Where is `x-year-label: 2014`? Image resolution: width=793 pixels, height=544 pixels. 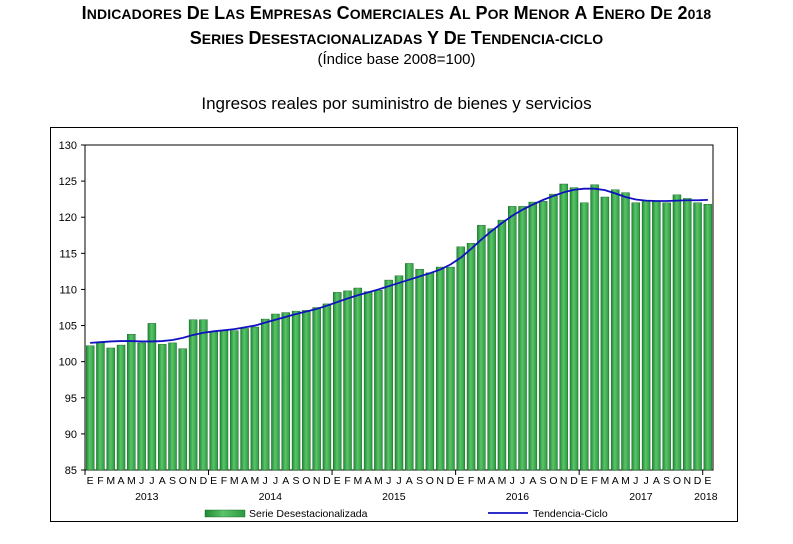 x-year-label: 2014 is located at coordinates (271, 497).